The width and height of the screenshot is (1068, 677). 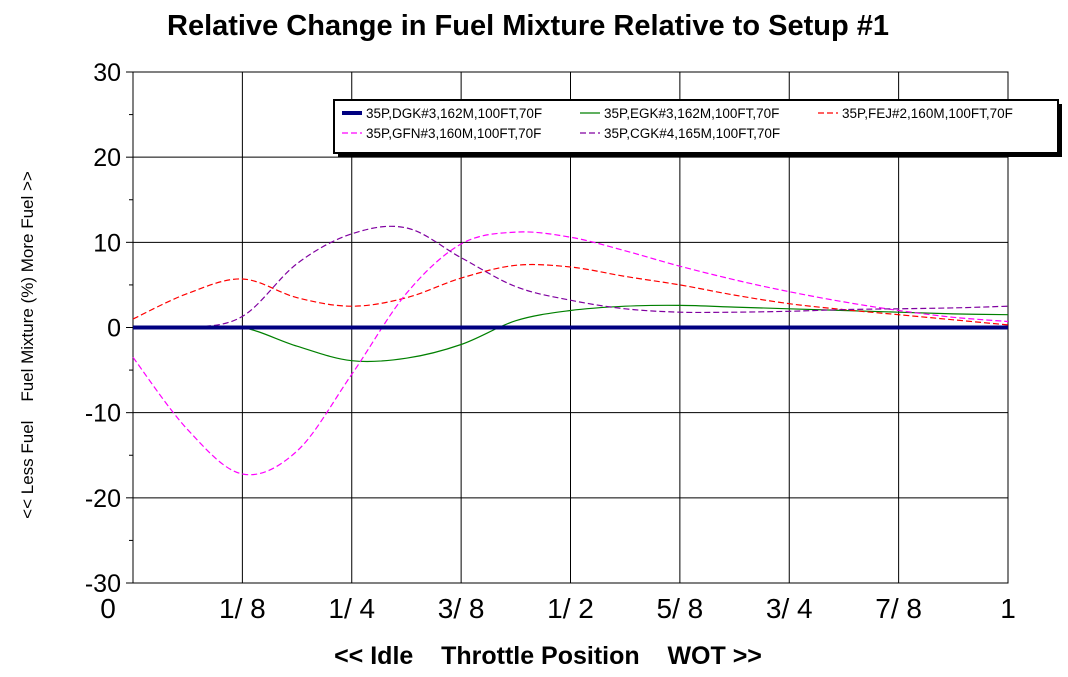 I want to click on x-axis-ticks: 0 1/ 8 1/ 4 3/ 8 1/ 2 5/ 8 3/ 4 7/ 8 1, so click(x=558, y=608).